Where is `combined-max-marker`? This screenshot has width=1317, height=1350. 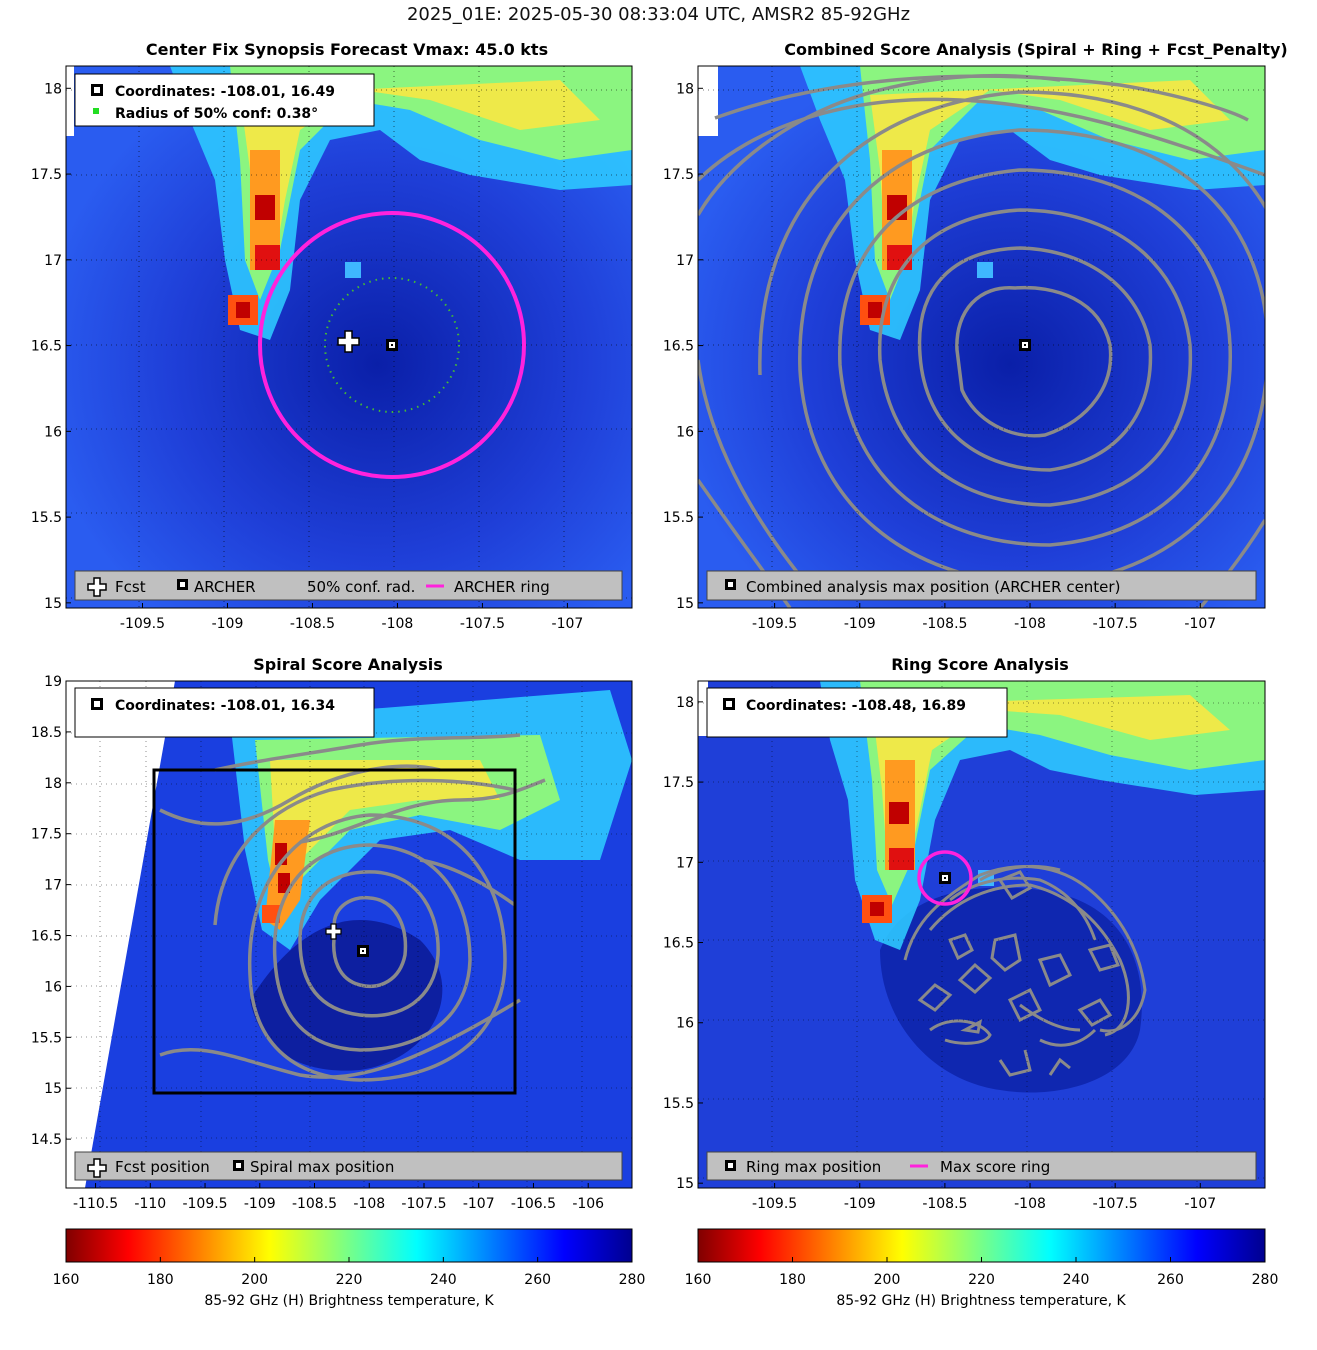
combined-max-marker is located at coordinates (1025, 345).